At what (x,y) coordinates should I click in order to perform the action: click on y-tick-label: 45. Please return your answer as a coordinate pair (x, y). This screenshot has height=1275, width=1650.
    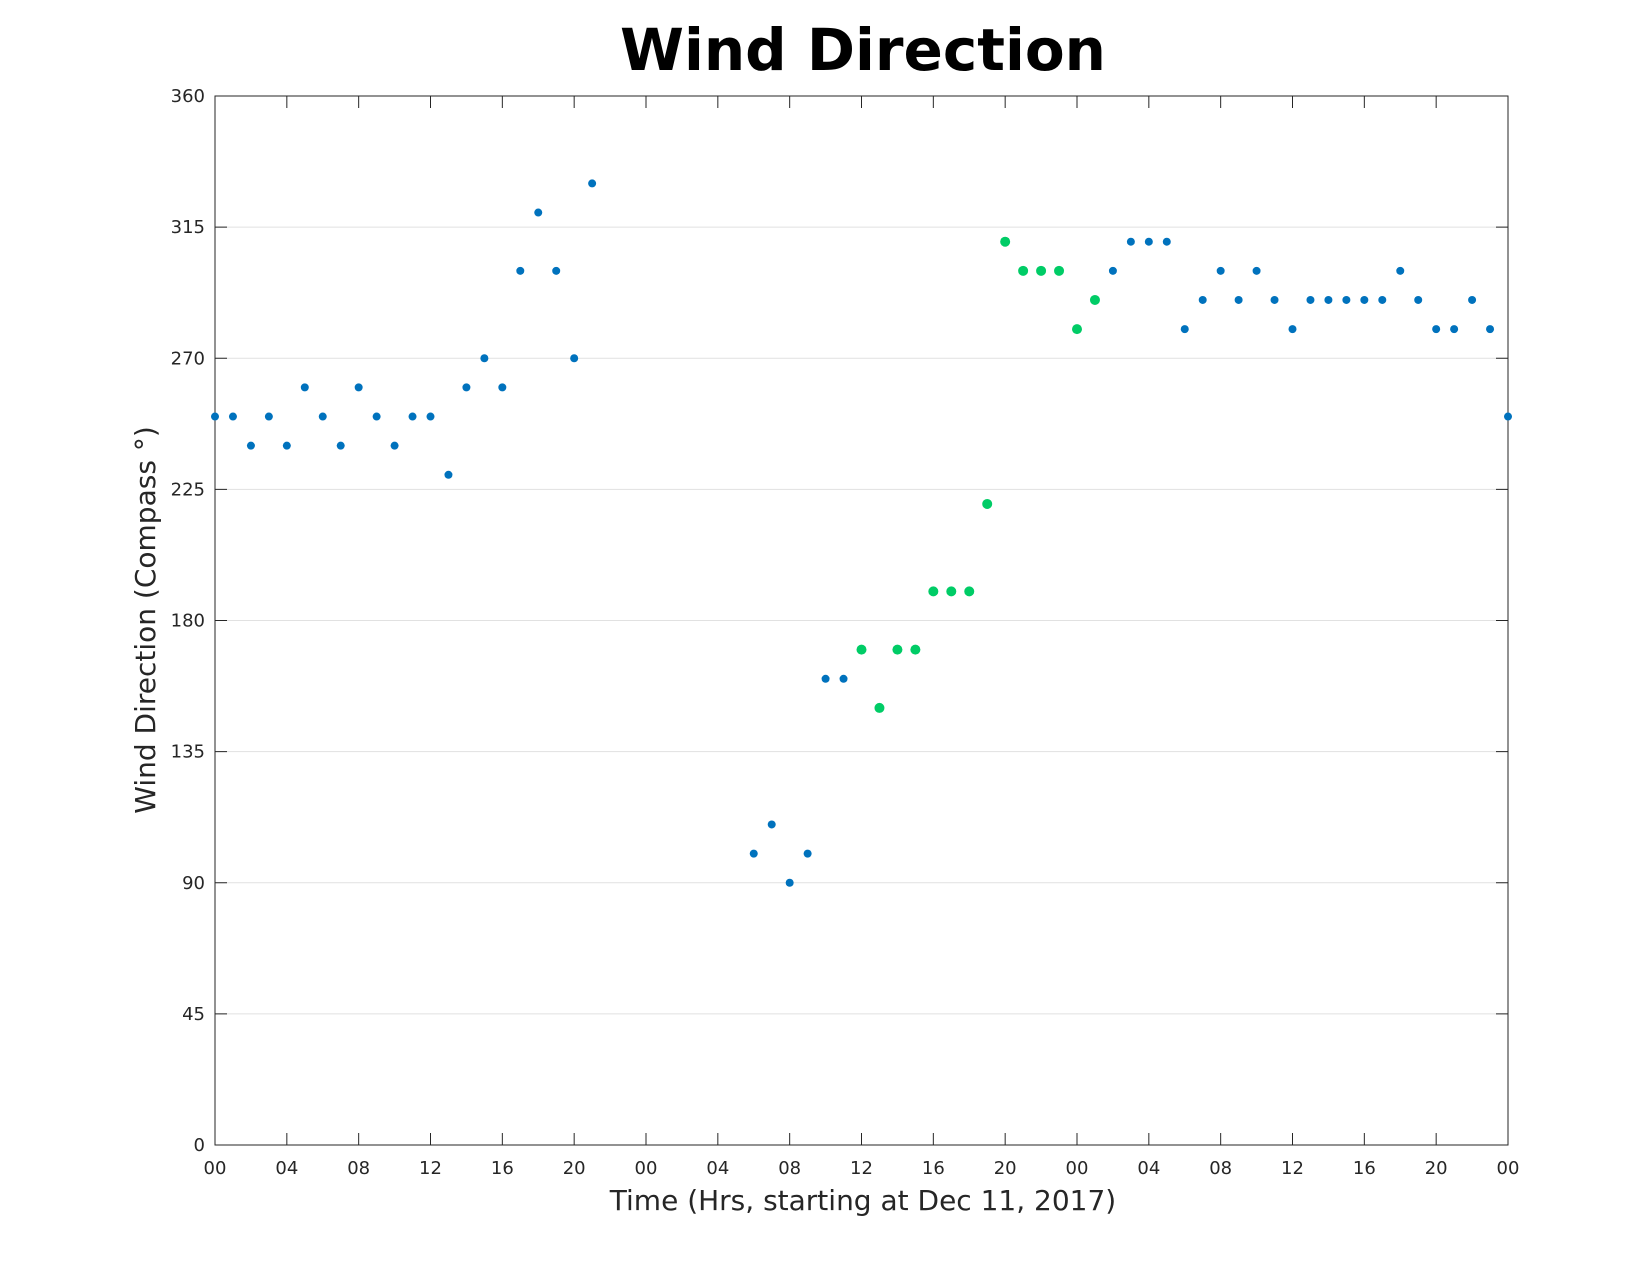
    Looking at the image, I should click on (193, 1014).